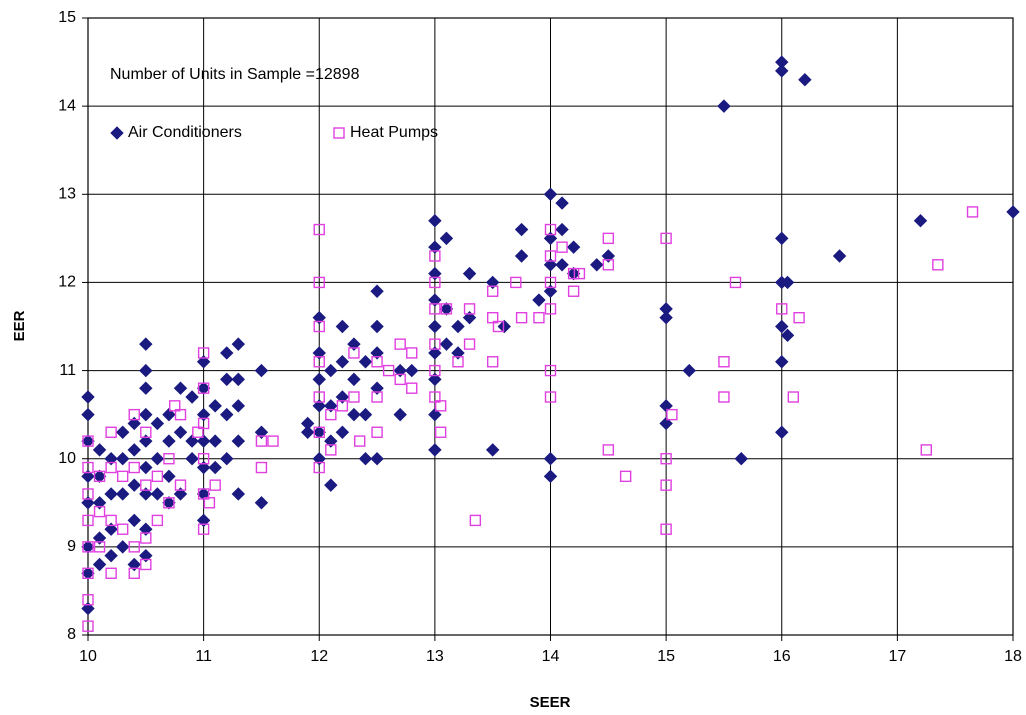  What do you see at coordinates (435, 656) in the screenshot?
I see `x-tick-label: 13` at bounding box center [435, 656].